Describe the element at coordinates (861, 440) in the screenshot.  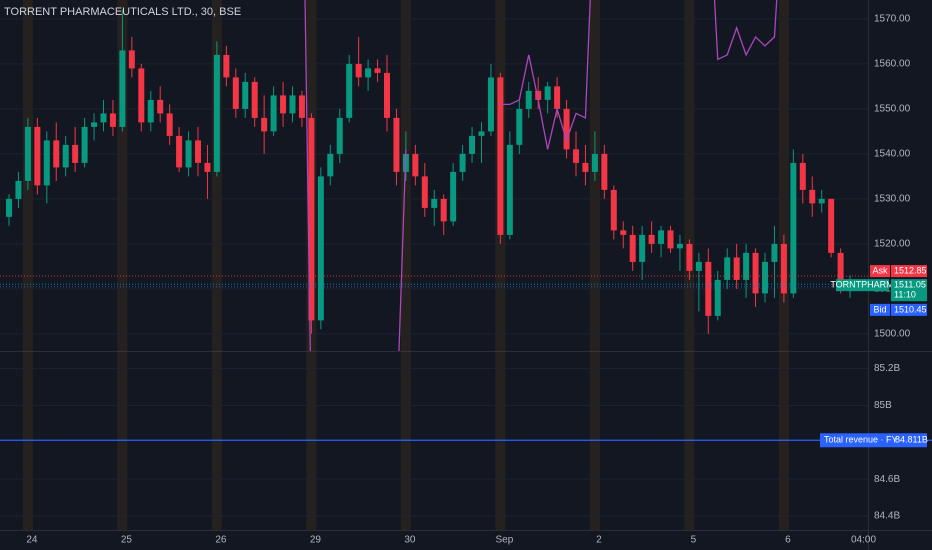
I see `legend-label: Total revenue · FY` at that location.